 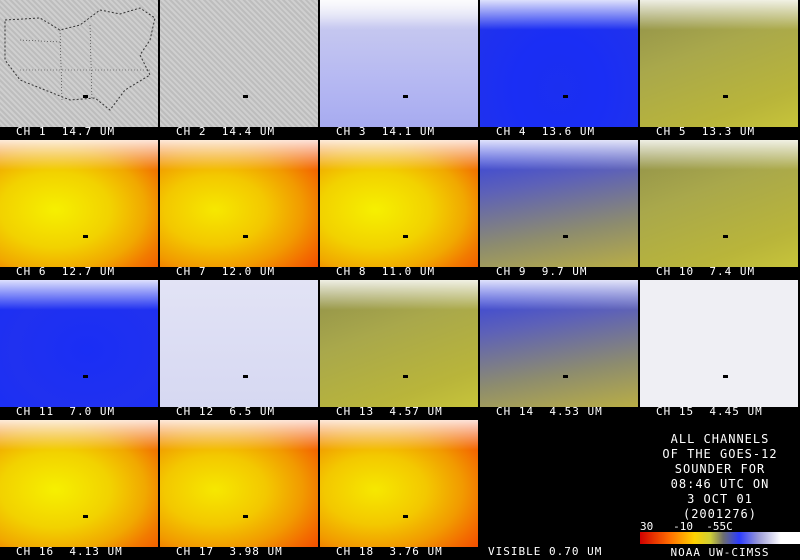 I want to click on channel-label: VISIBLE 0.70 UM, so click(x=545, y=551).